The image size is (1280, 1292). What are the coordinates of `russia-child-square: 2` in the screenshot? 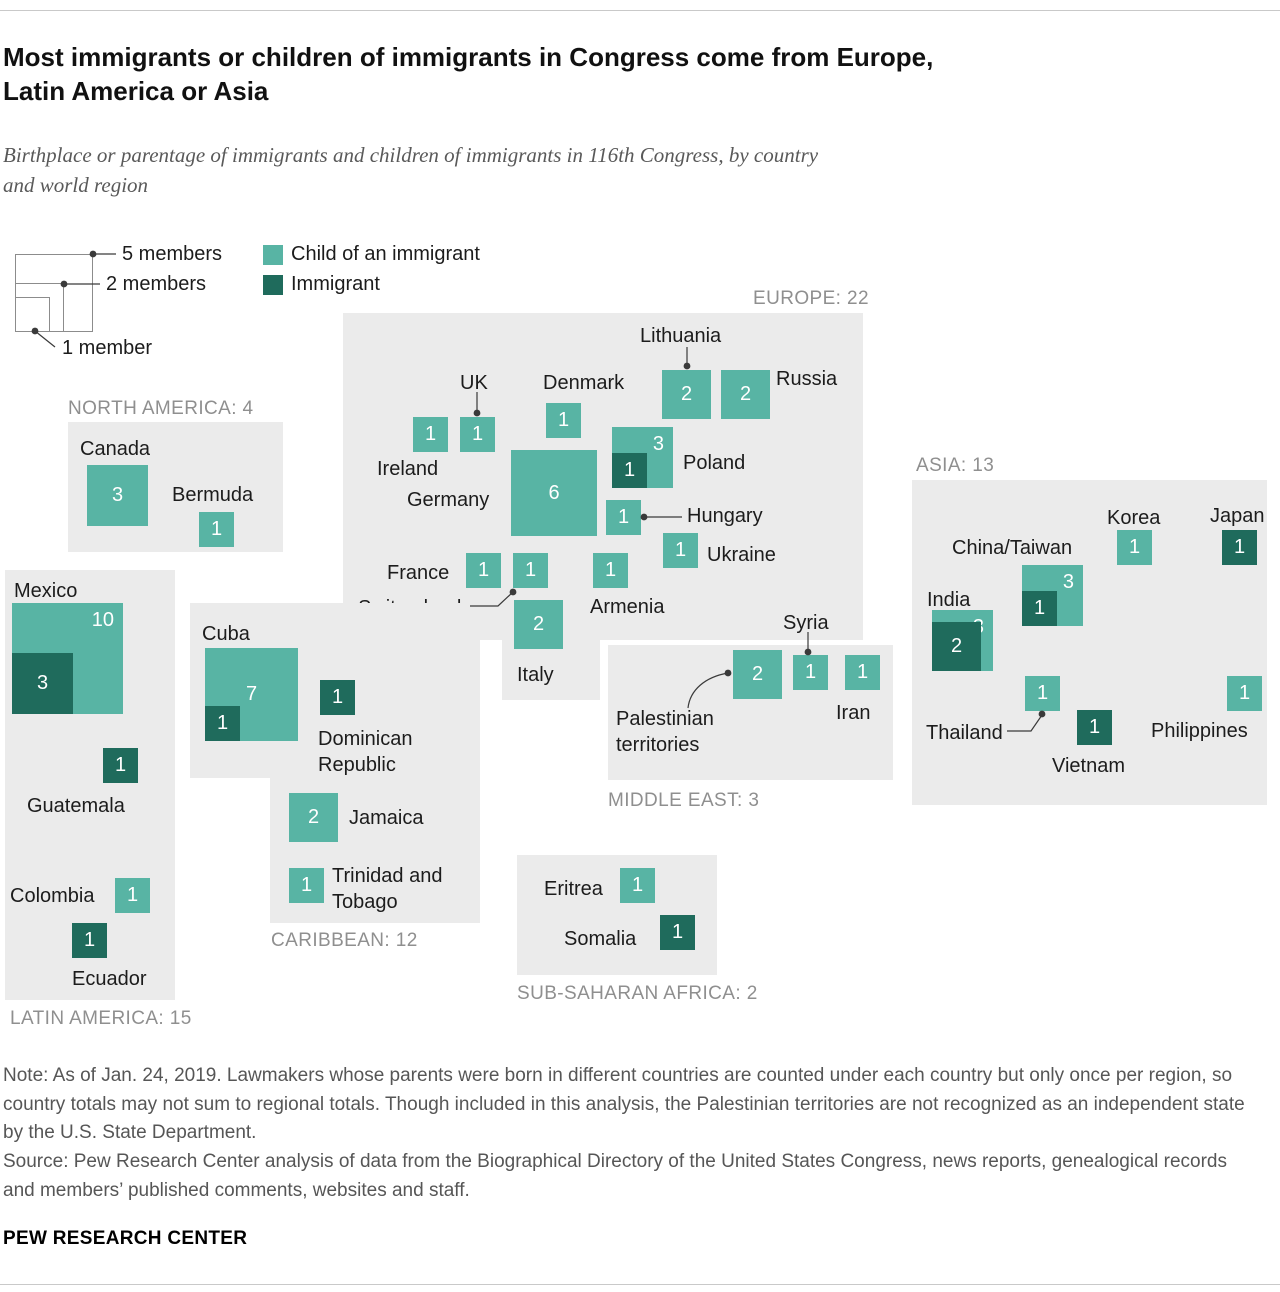 It's located at (745, 394).